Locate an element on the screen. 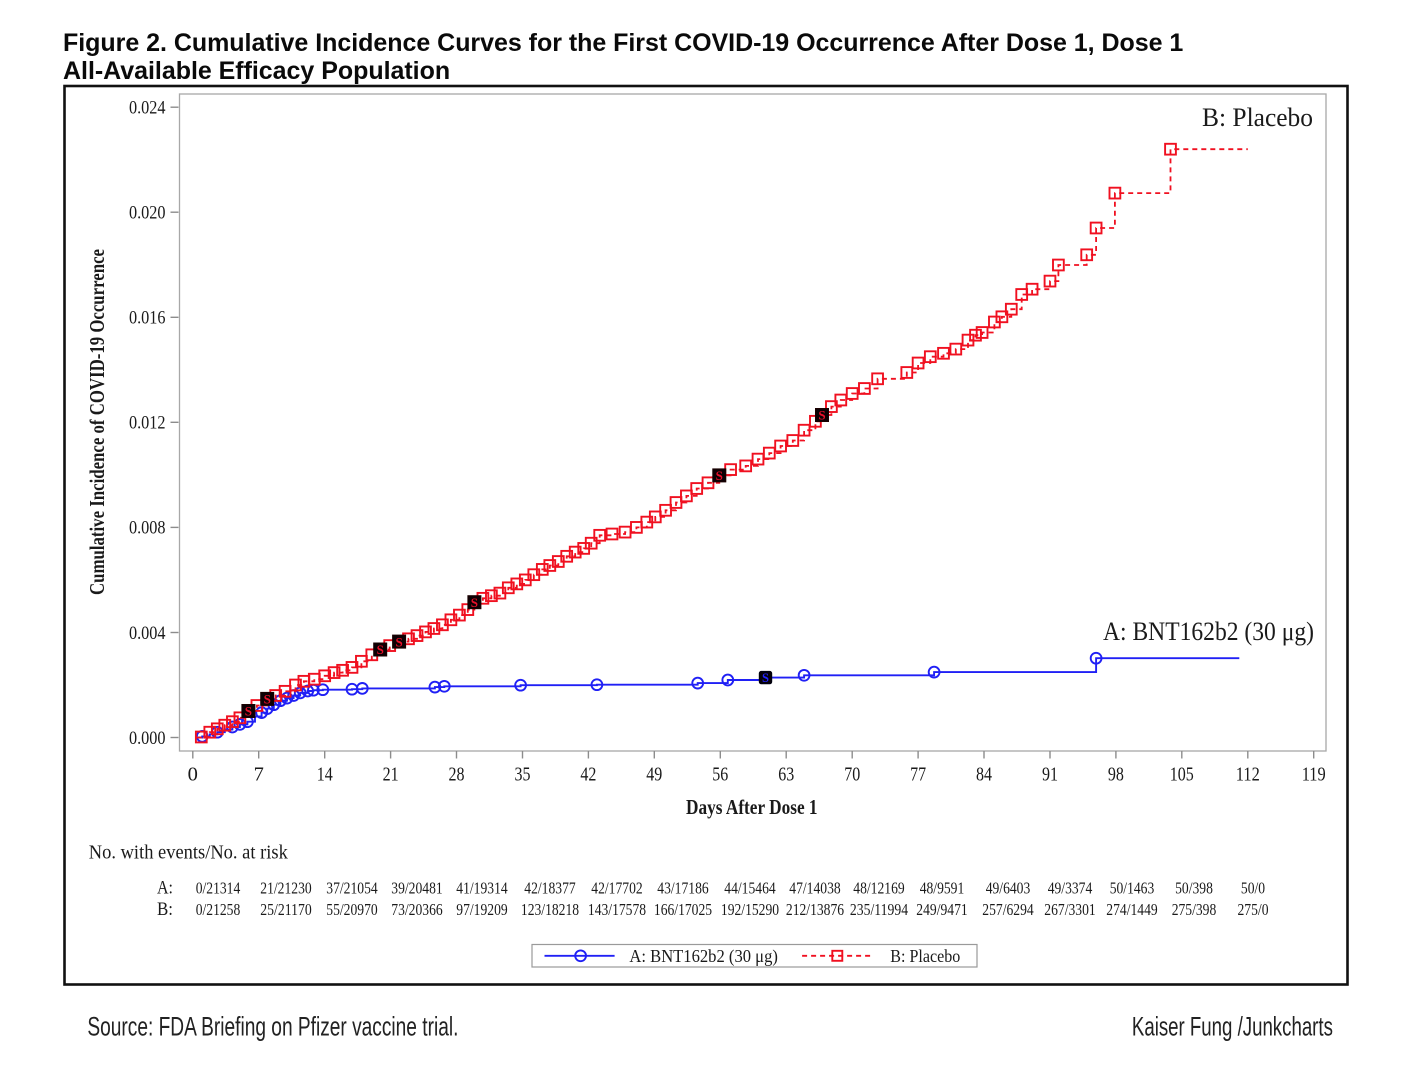 This screenshot has width=1414, height=1082. svg-text: 123/18218 is located at coordinates (550, 909).